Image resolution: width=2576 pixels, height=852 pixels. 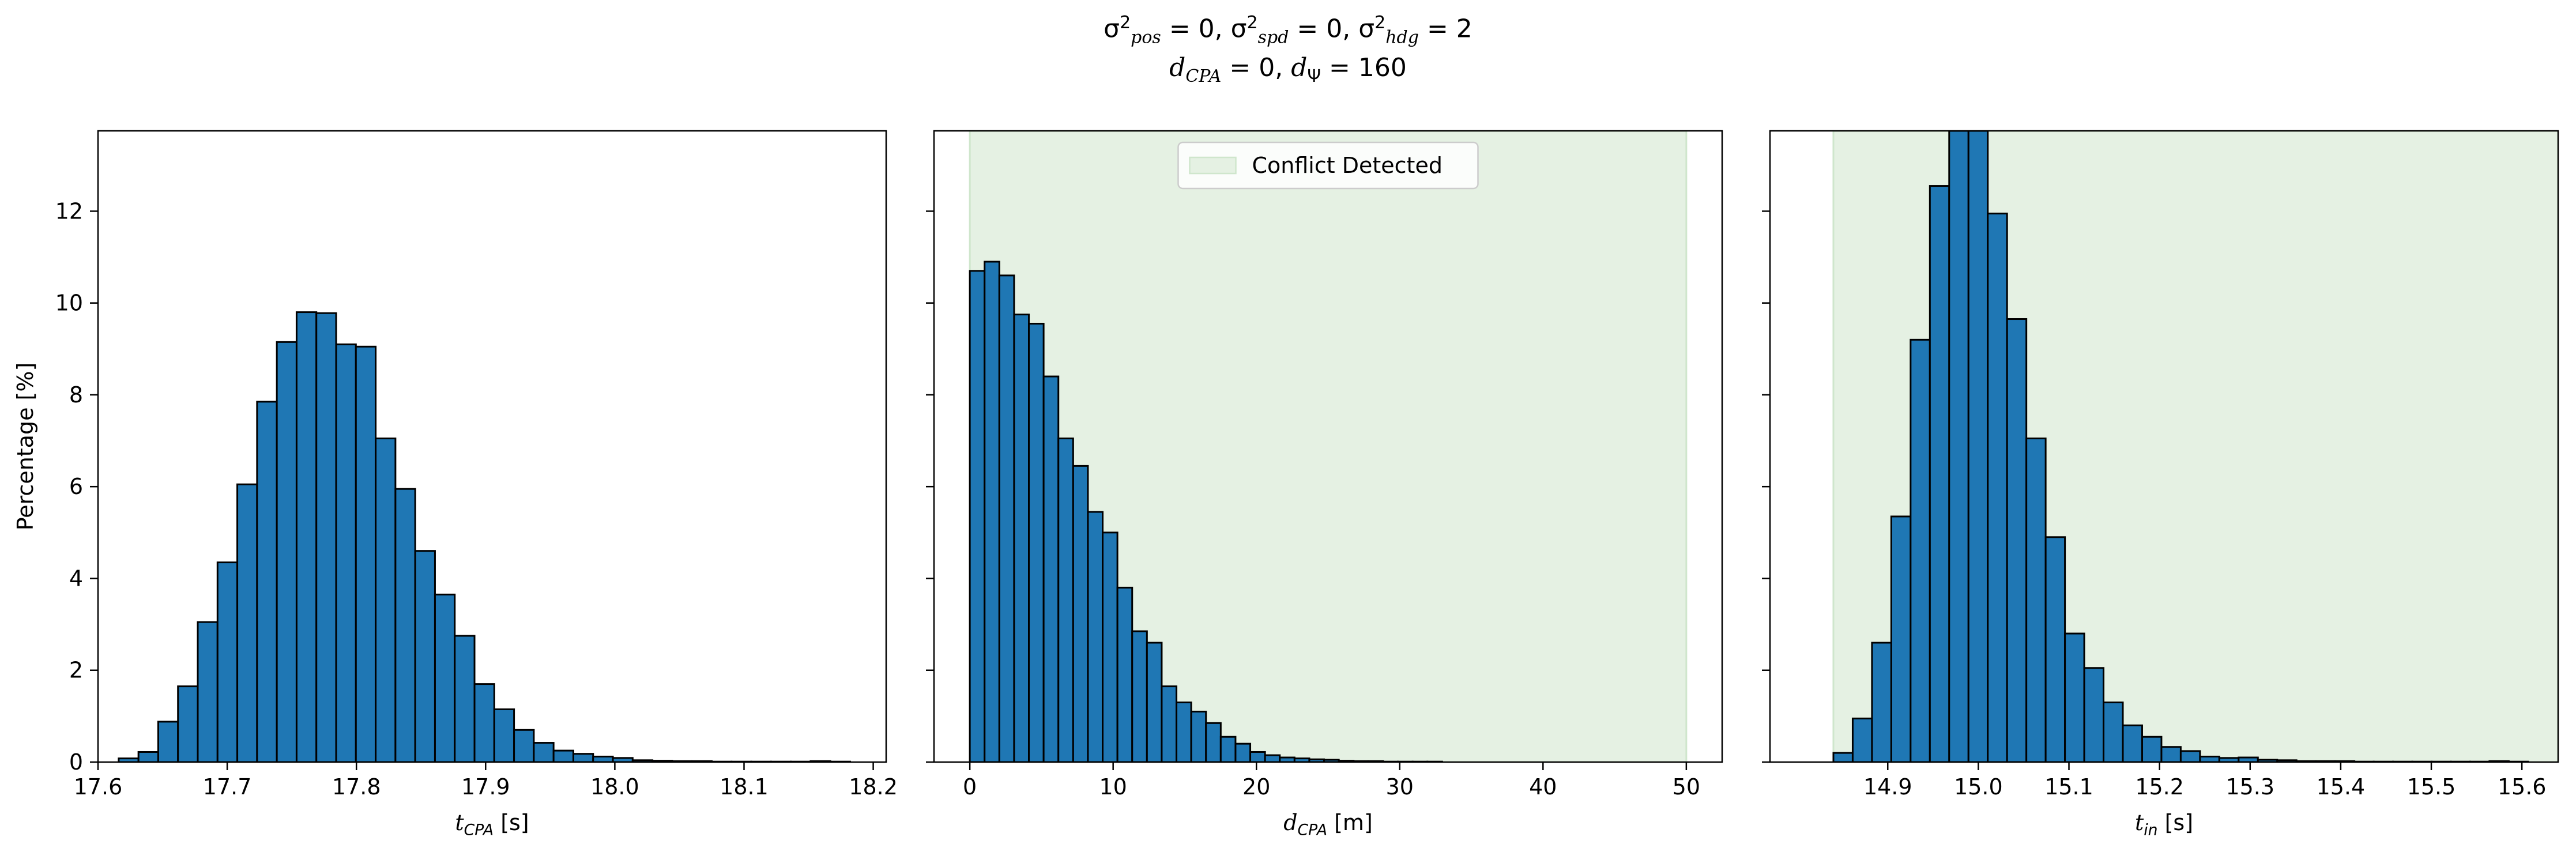 What do you see at coordinates (1978, 787) in the screenshot?
I see `x-tick-label: 15.0` at bounding box center [1978, 787].